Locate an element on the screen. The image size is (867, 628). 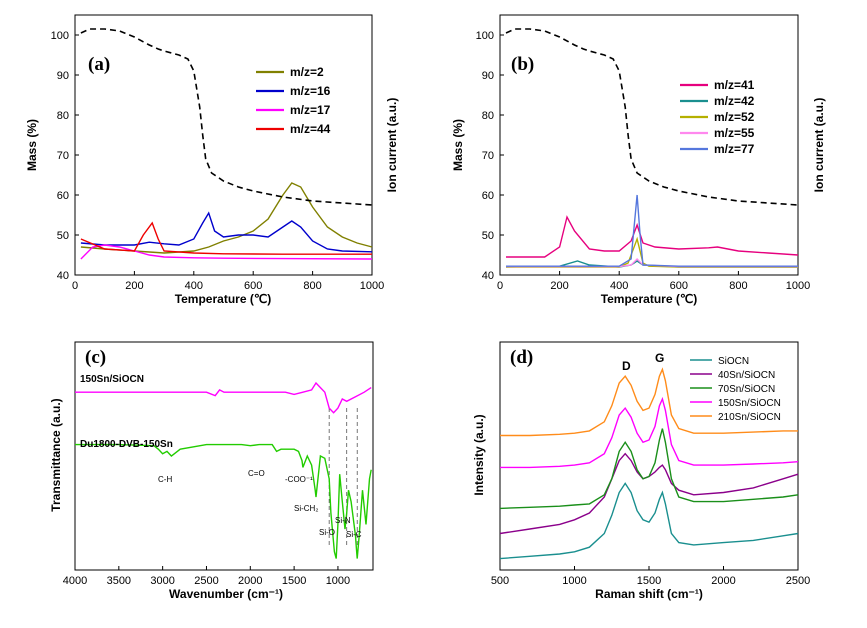
panel-a-legend: m/z=2 m/z=16 m/z=17 m/z=44 is located at coordinates (293, 100).